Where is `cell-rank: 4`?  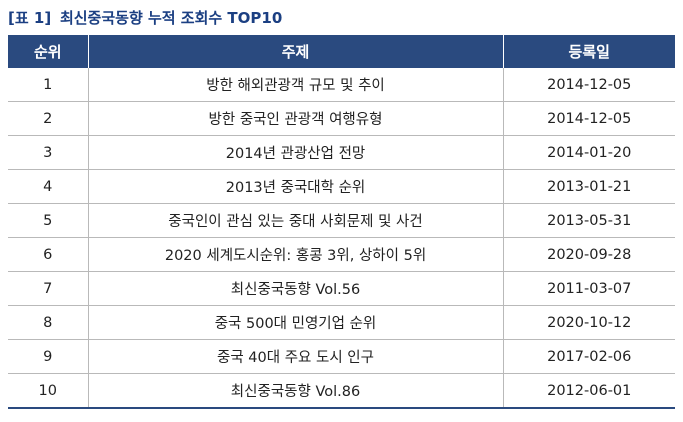 cell-rank: 4 is located at coordinates (48, 186).